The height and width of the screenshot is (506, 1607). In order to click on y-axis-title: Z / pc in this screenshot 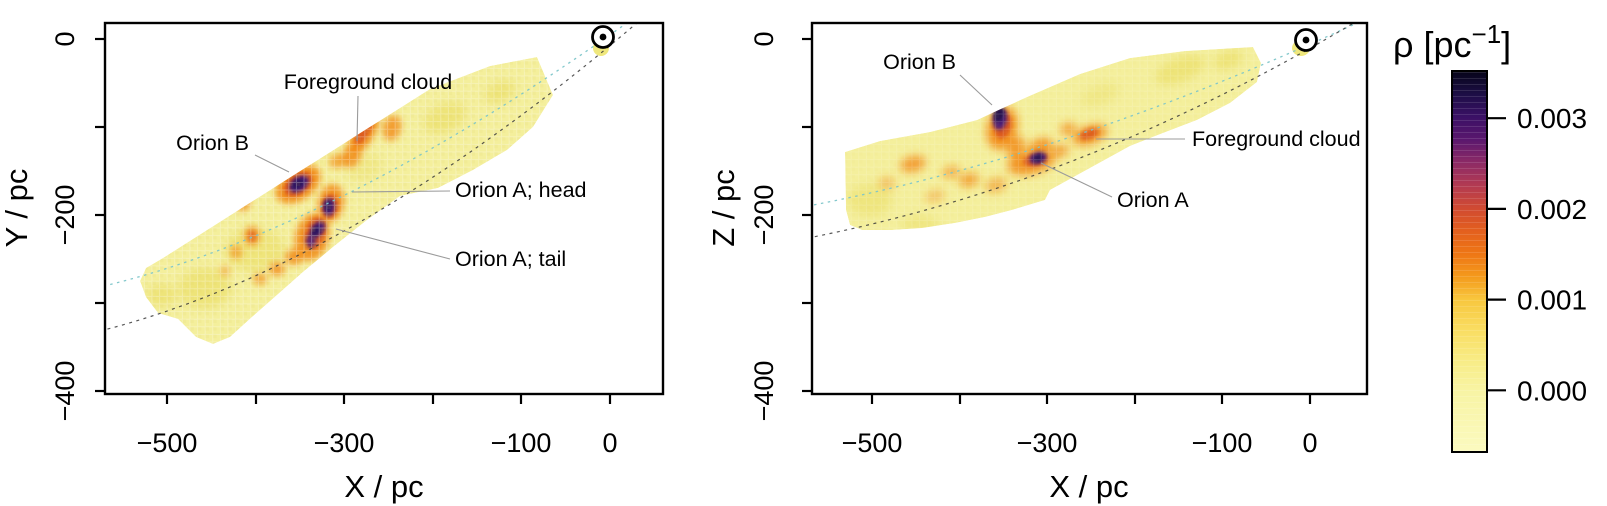, I will do `click(723, 208)`.